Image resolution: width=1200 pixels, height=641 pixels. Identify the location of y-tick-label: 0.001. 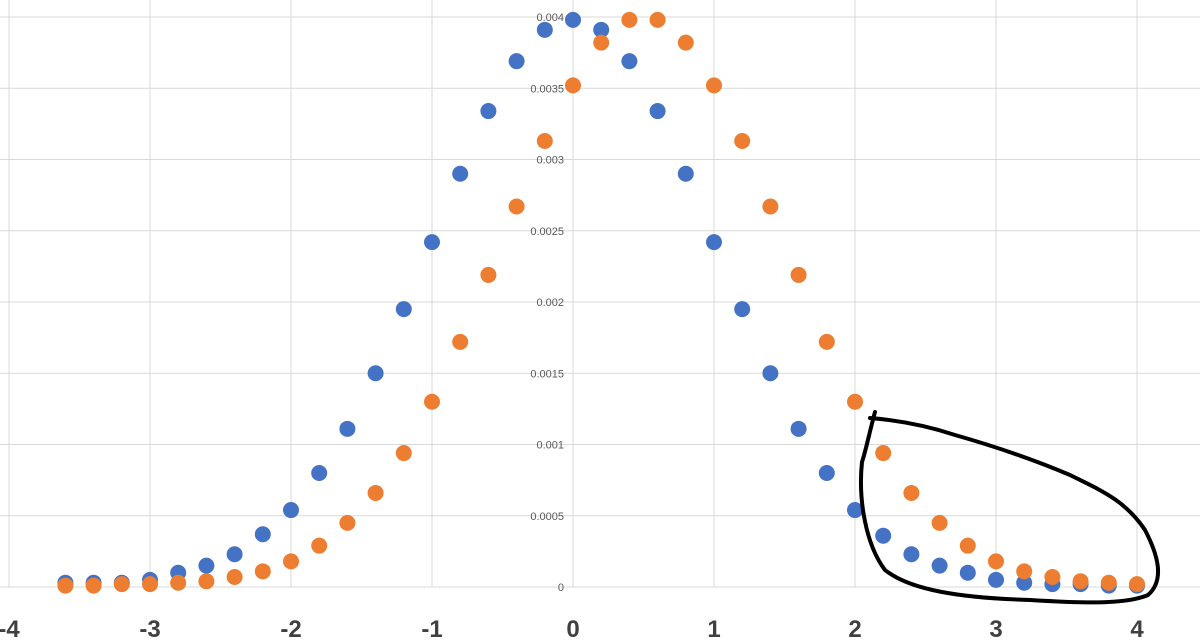
(550, 446).